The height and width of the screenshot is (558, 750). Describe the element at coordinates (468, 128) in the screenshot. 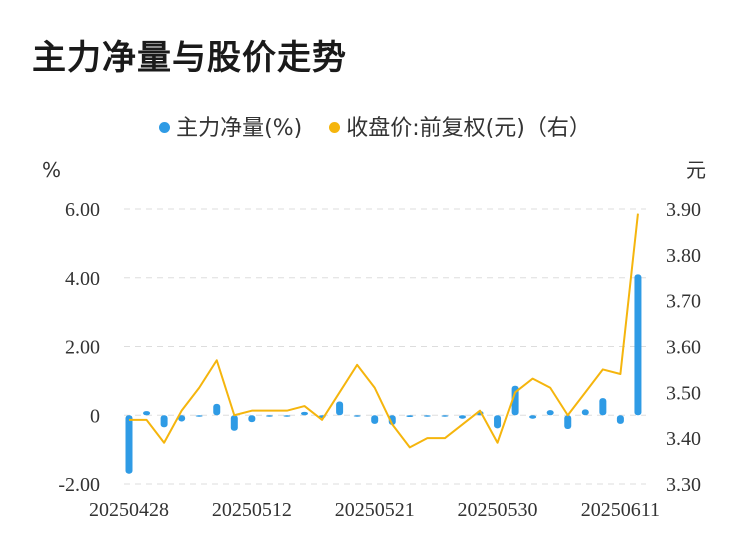

I see `legend-label-close-price: 收盘价:前复权(元)（右）` at that location.